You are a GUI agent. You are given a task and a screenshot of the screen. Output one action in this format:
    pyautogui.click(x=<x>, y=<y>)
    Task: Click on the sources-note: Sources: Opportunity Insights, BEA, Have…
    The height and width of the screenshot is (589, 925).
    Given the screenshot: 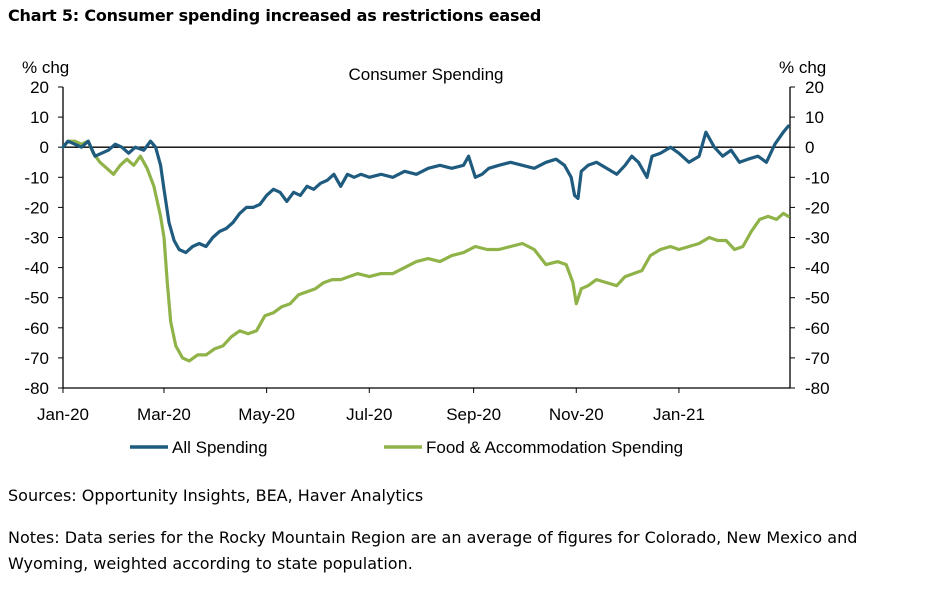 What is the action you would take?
    pyautogui.click(x=216, y=495)
    